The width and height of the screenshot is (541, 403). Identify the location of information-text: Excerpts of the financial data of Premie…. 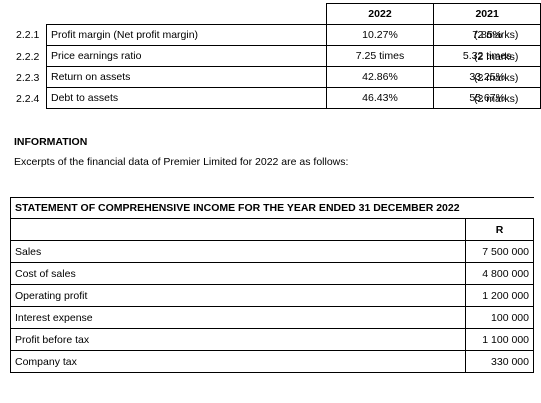
(181, 162).